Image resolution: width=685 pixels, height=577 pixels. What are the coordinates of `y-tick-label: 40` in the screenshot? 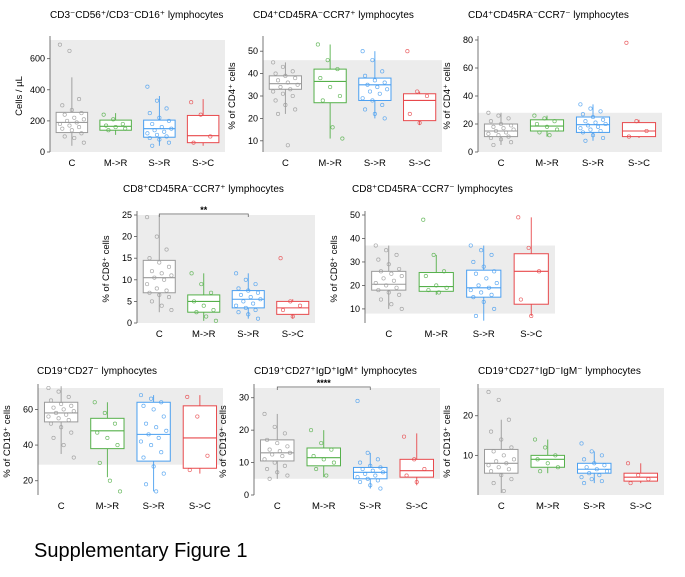 It's located at (468, 96).